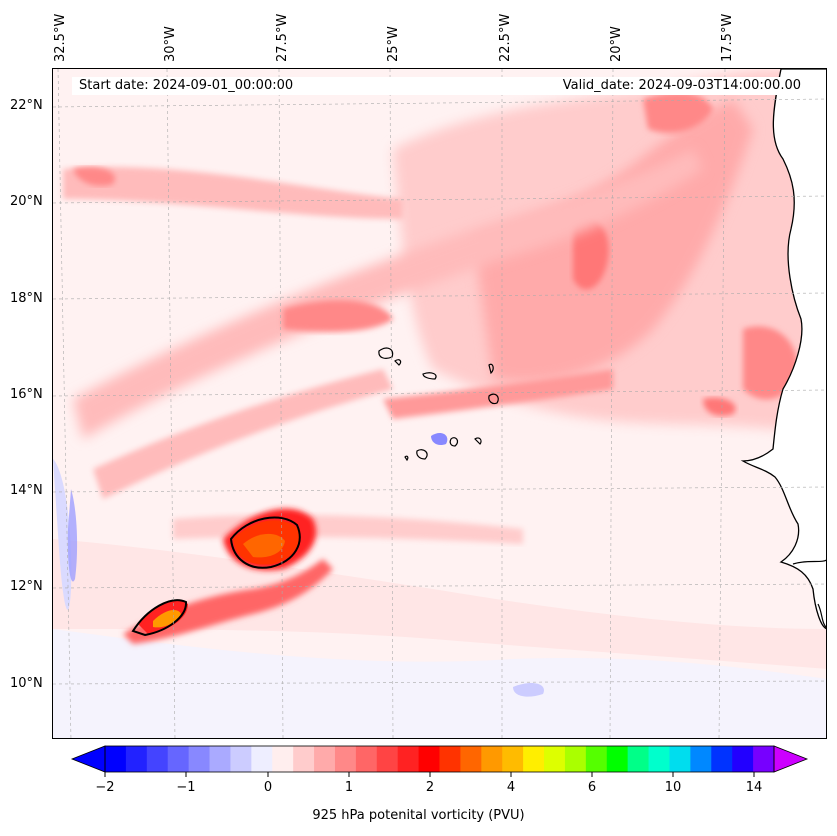 The width and height of the screenshot is (837, 836). I want to click on colorbar-label: 925 hPa potenital vorticity (PVU), so click(418, 815).